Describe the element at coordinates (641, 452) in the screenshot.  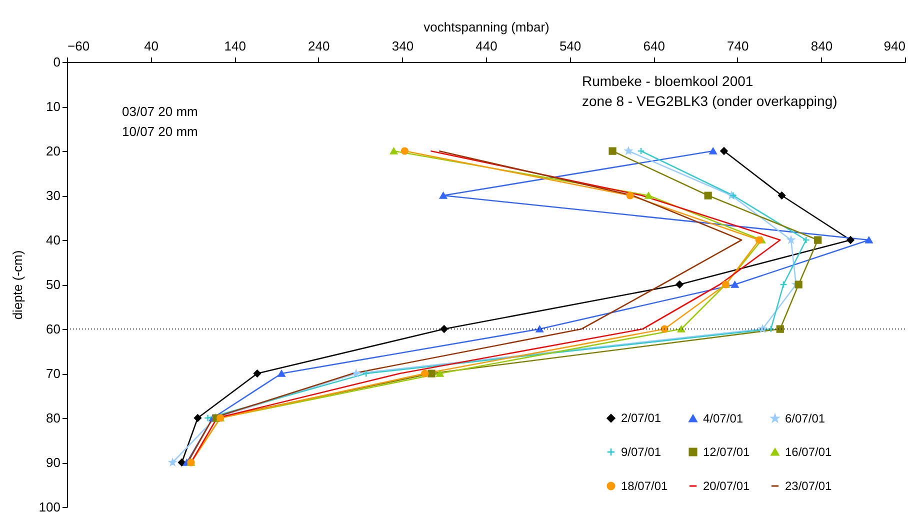
I see `legend-label: 9/07/01` at that location.